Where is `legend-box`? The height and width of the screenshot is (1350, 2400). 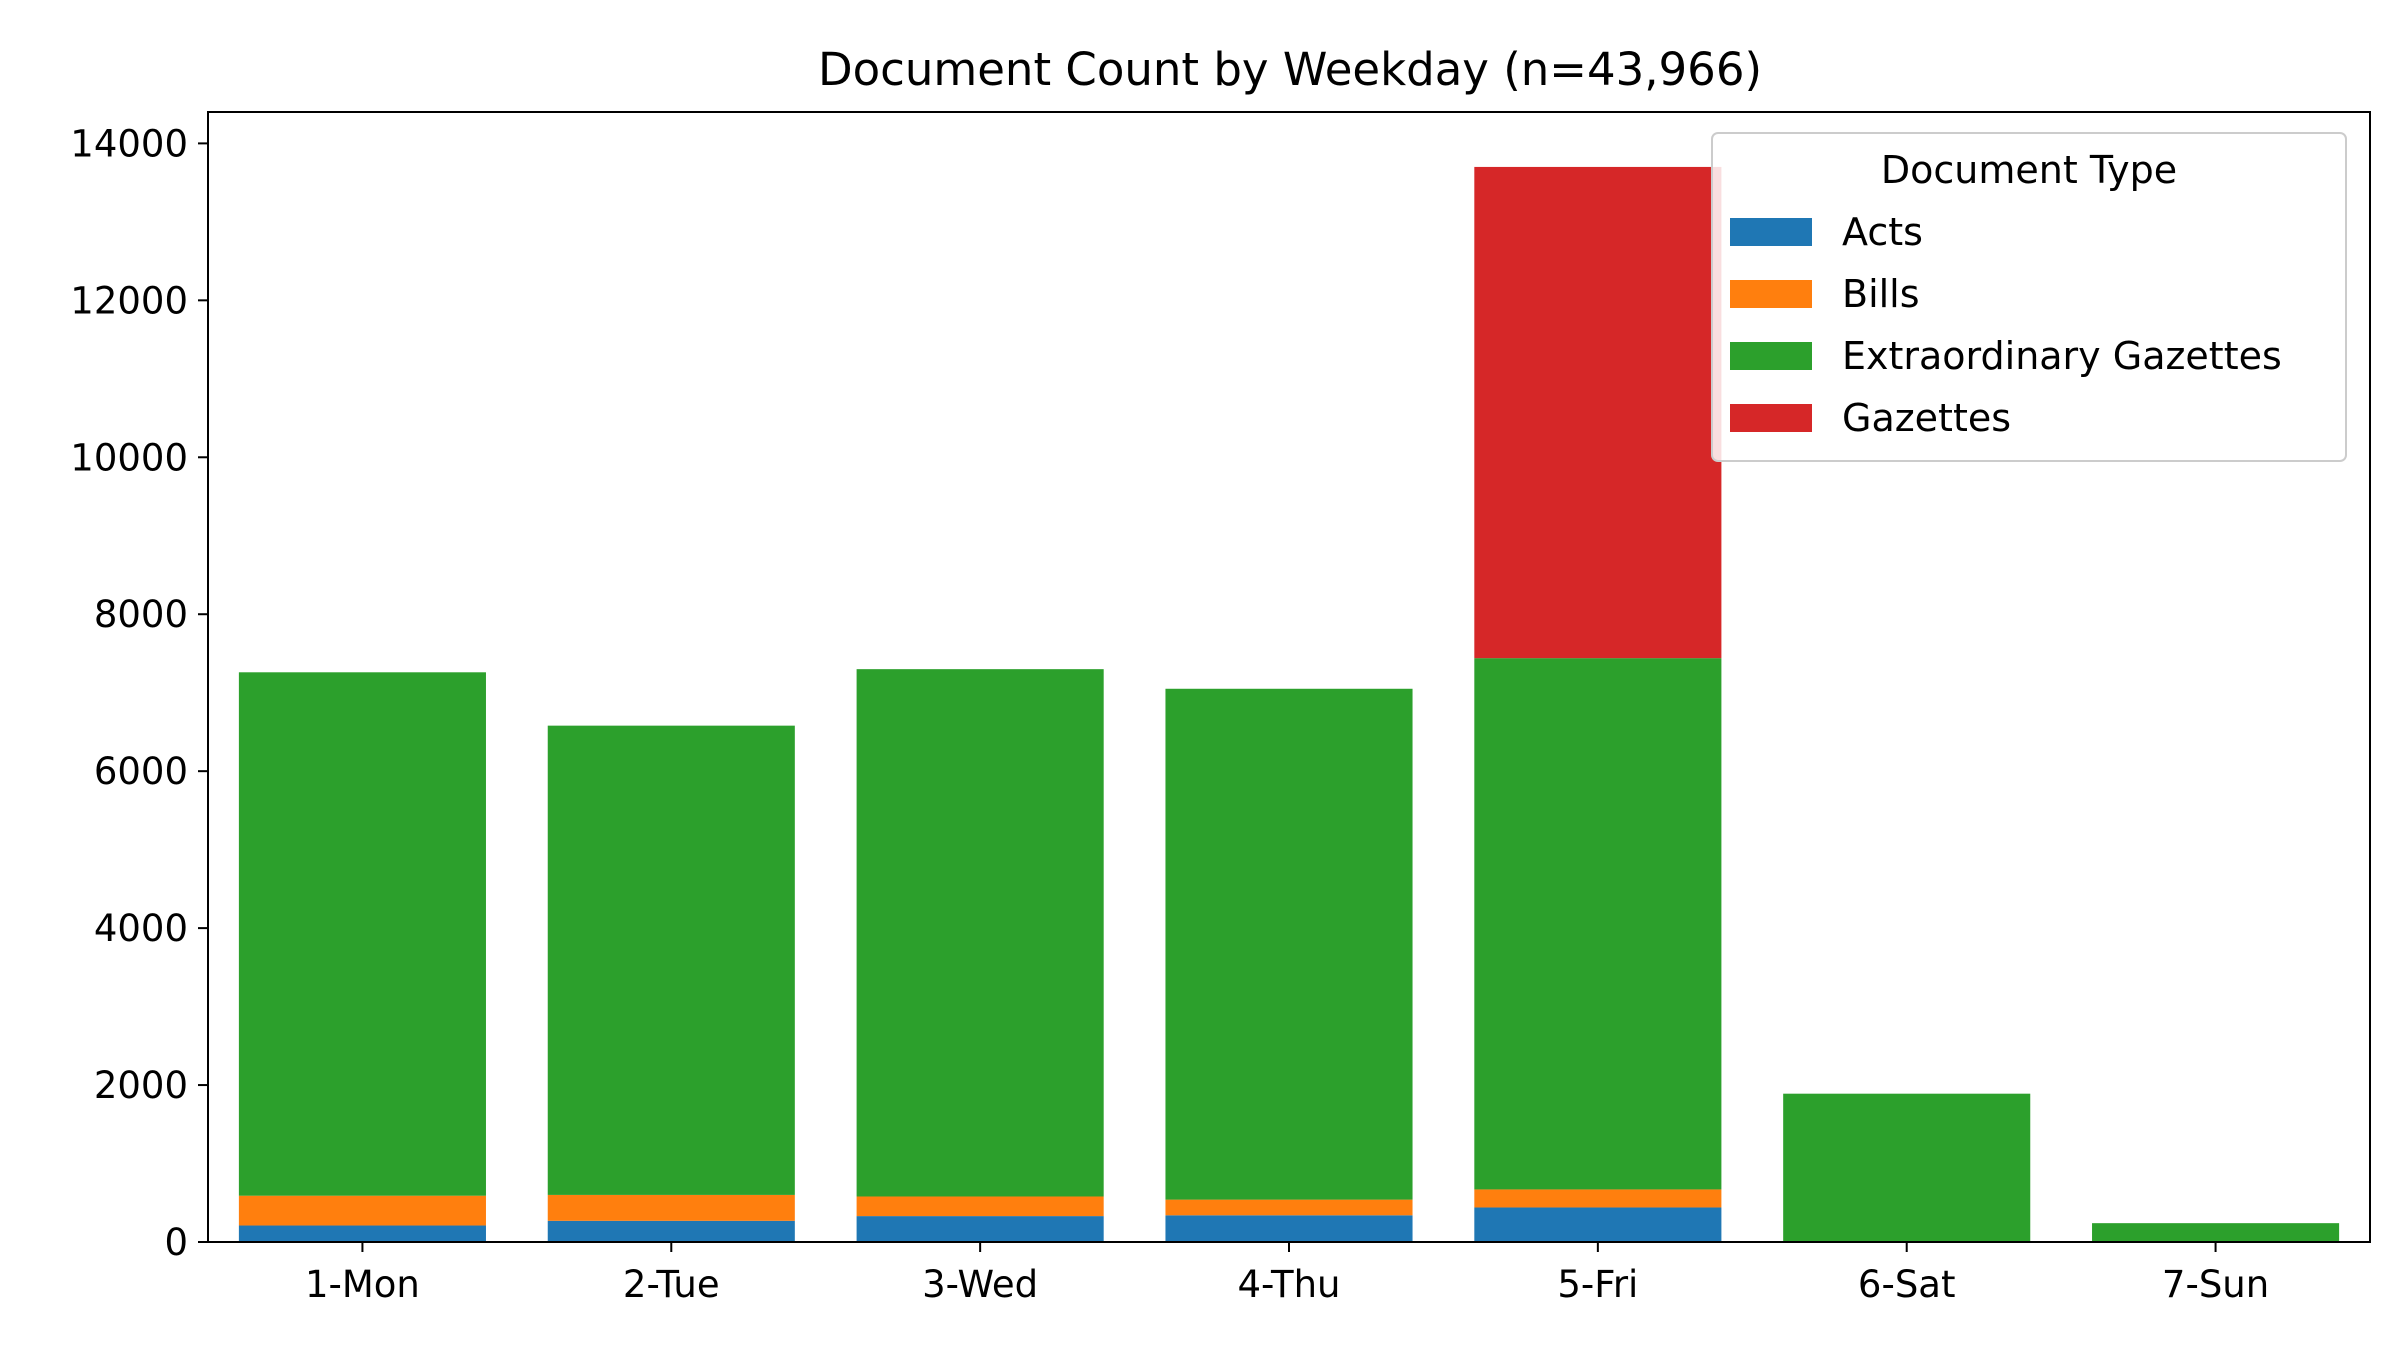 legend-box is located at coordinates (2029, 297).